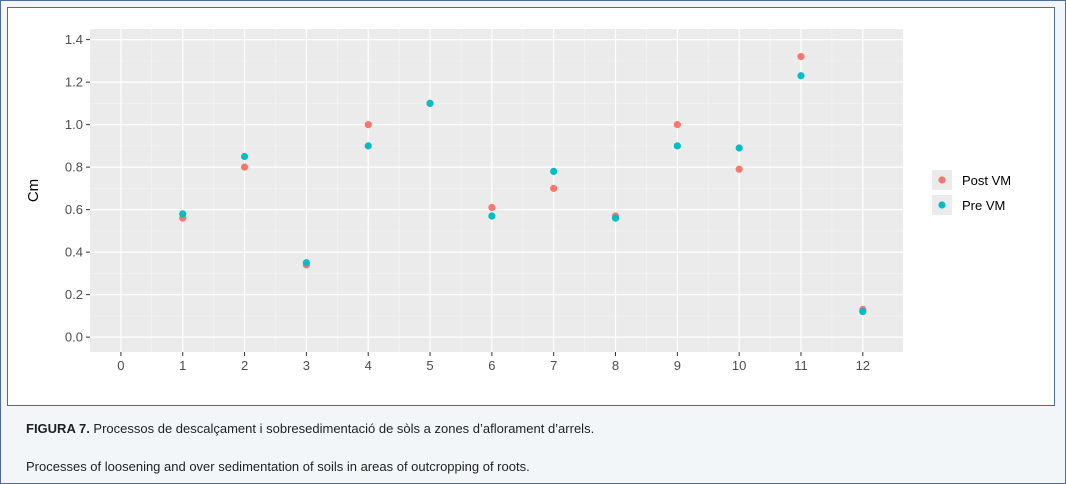 This screenshot has height=484, width=1066. Describe the element at coordinates (120, 365) in the screenshot. I see `x-tick-label: 0` at that location.